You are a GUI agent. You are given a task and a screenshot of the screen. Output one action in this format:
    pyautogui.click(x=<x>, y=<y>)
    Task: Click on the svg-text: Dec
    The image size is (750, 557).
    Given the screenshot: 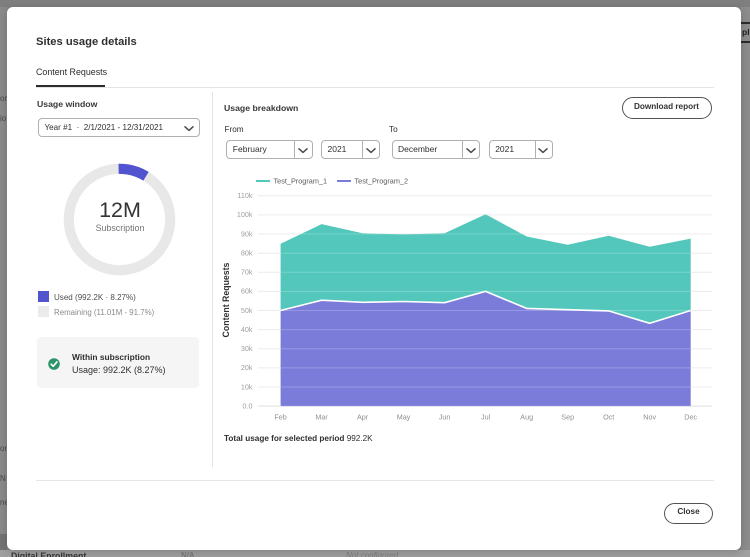 What is the action you would take?
    pyautogui.click(x=690, y=417)
    